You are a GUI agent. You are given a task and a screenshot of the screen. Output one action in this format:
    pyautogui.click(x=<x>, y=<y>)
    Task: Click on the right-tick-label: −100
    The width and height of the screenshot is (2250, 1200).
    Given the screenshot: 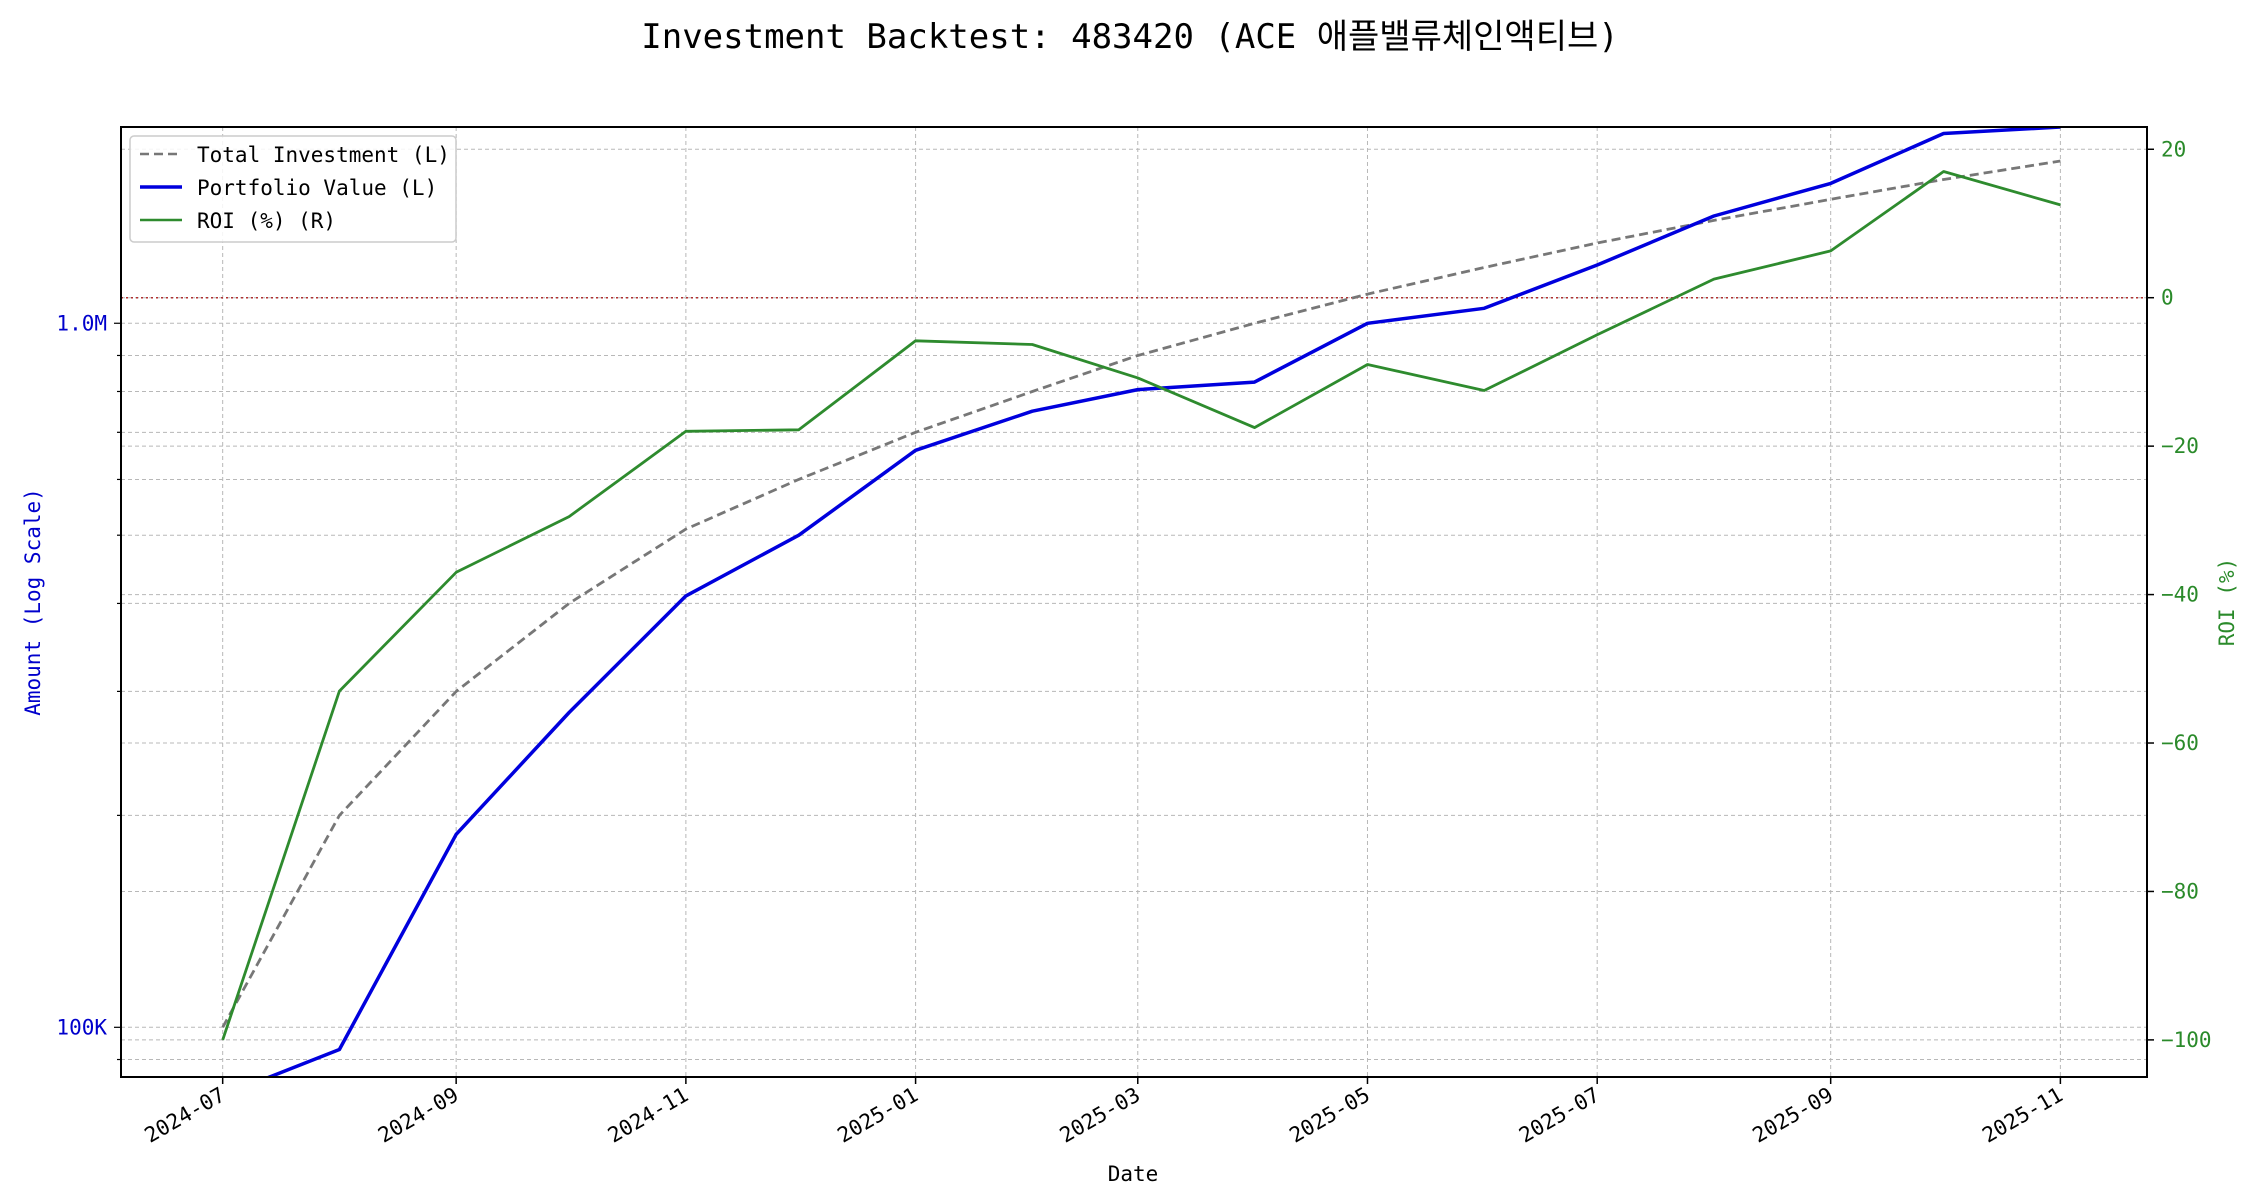 What is the action you would take?
    pyautogui.click(x=2186, y=1040)
    